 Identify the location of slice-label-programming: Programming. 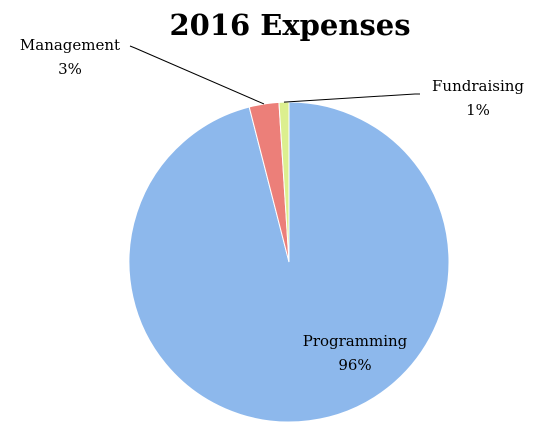
(355, 341).